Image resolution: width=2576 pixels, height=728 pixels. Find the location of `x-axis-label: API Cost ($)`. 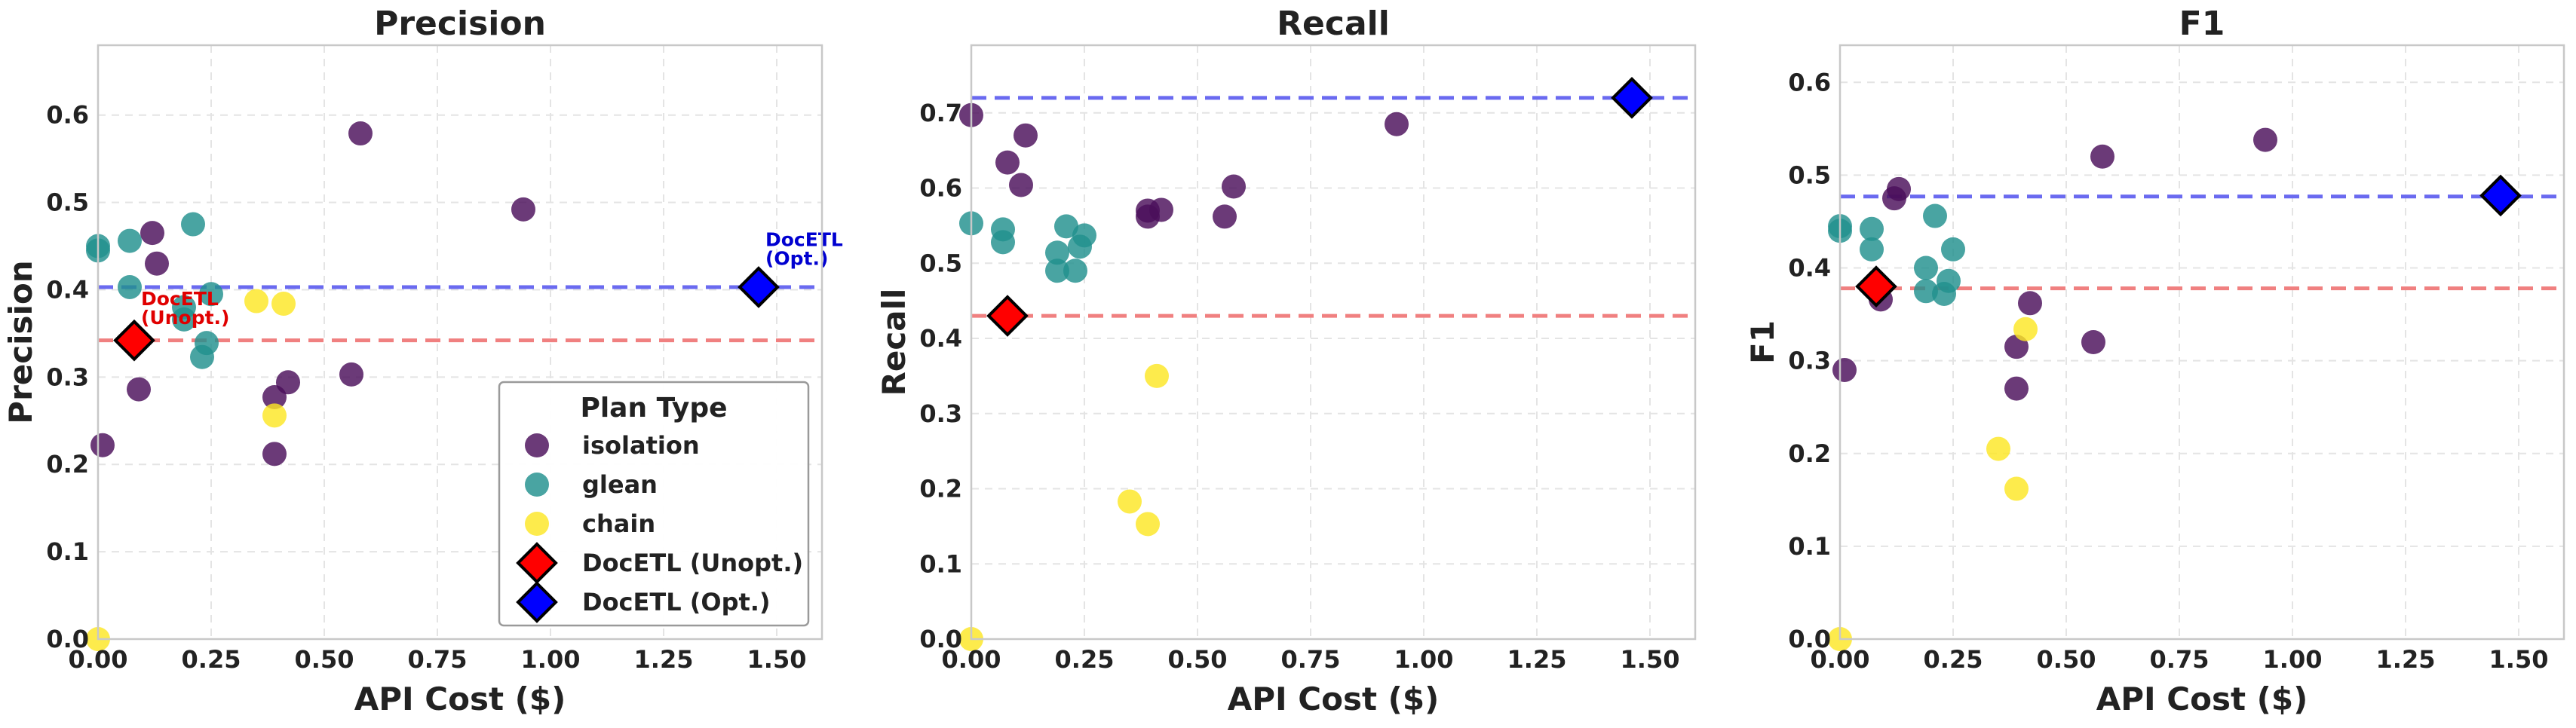

x-axis-label: API Cost ($) is located at coordinates (460, 699).